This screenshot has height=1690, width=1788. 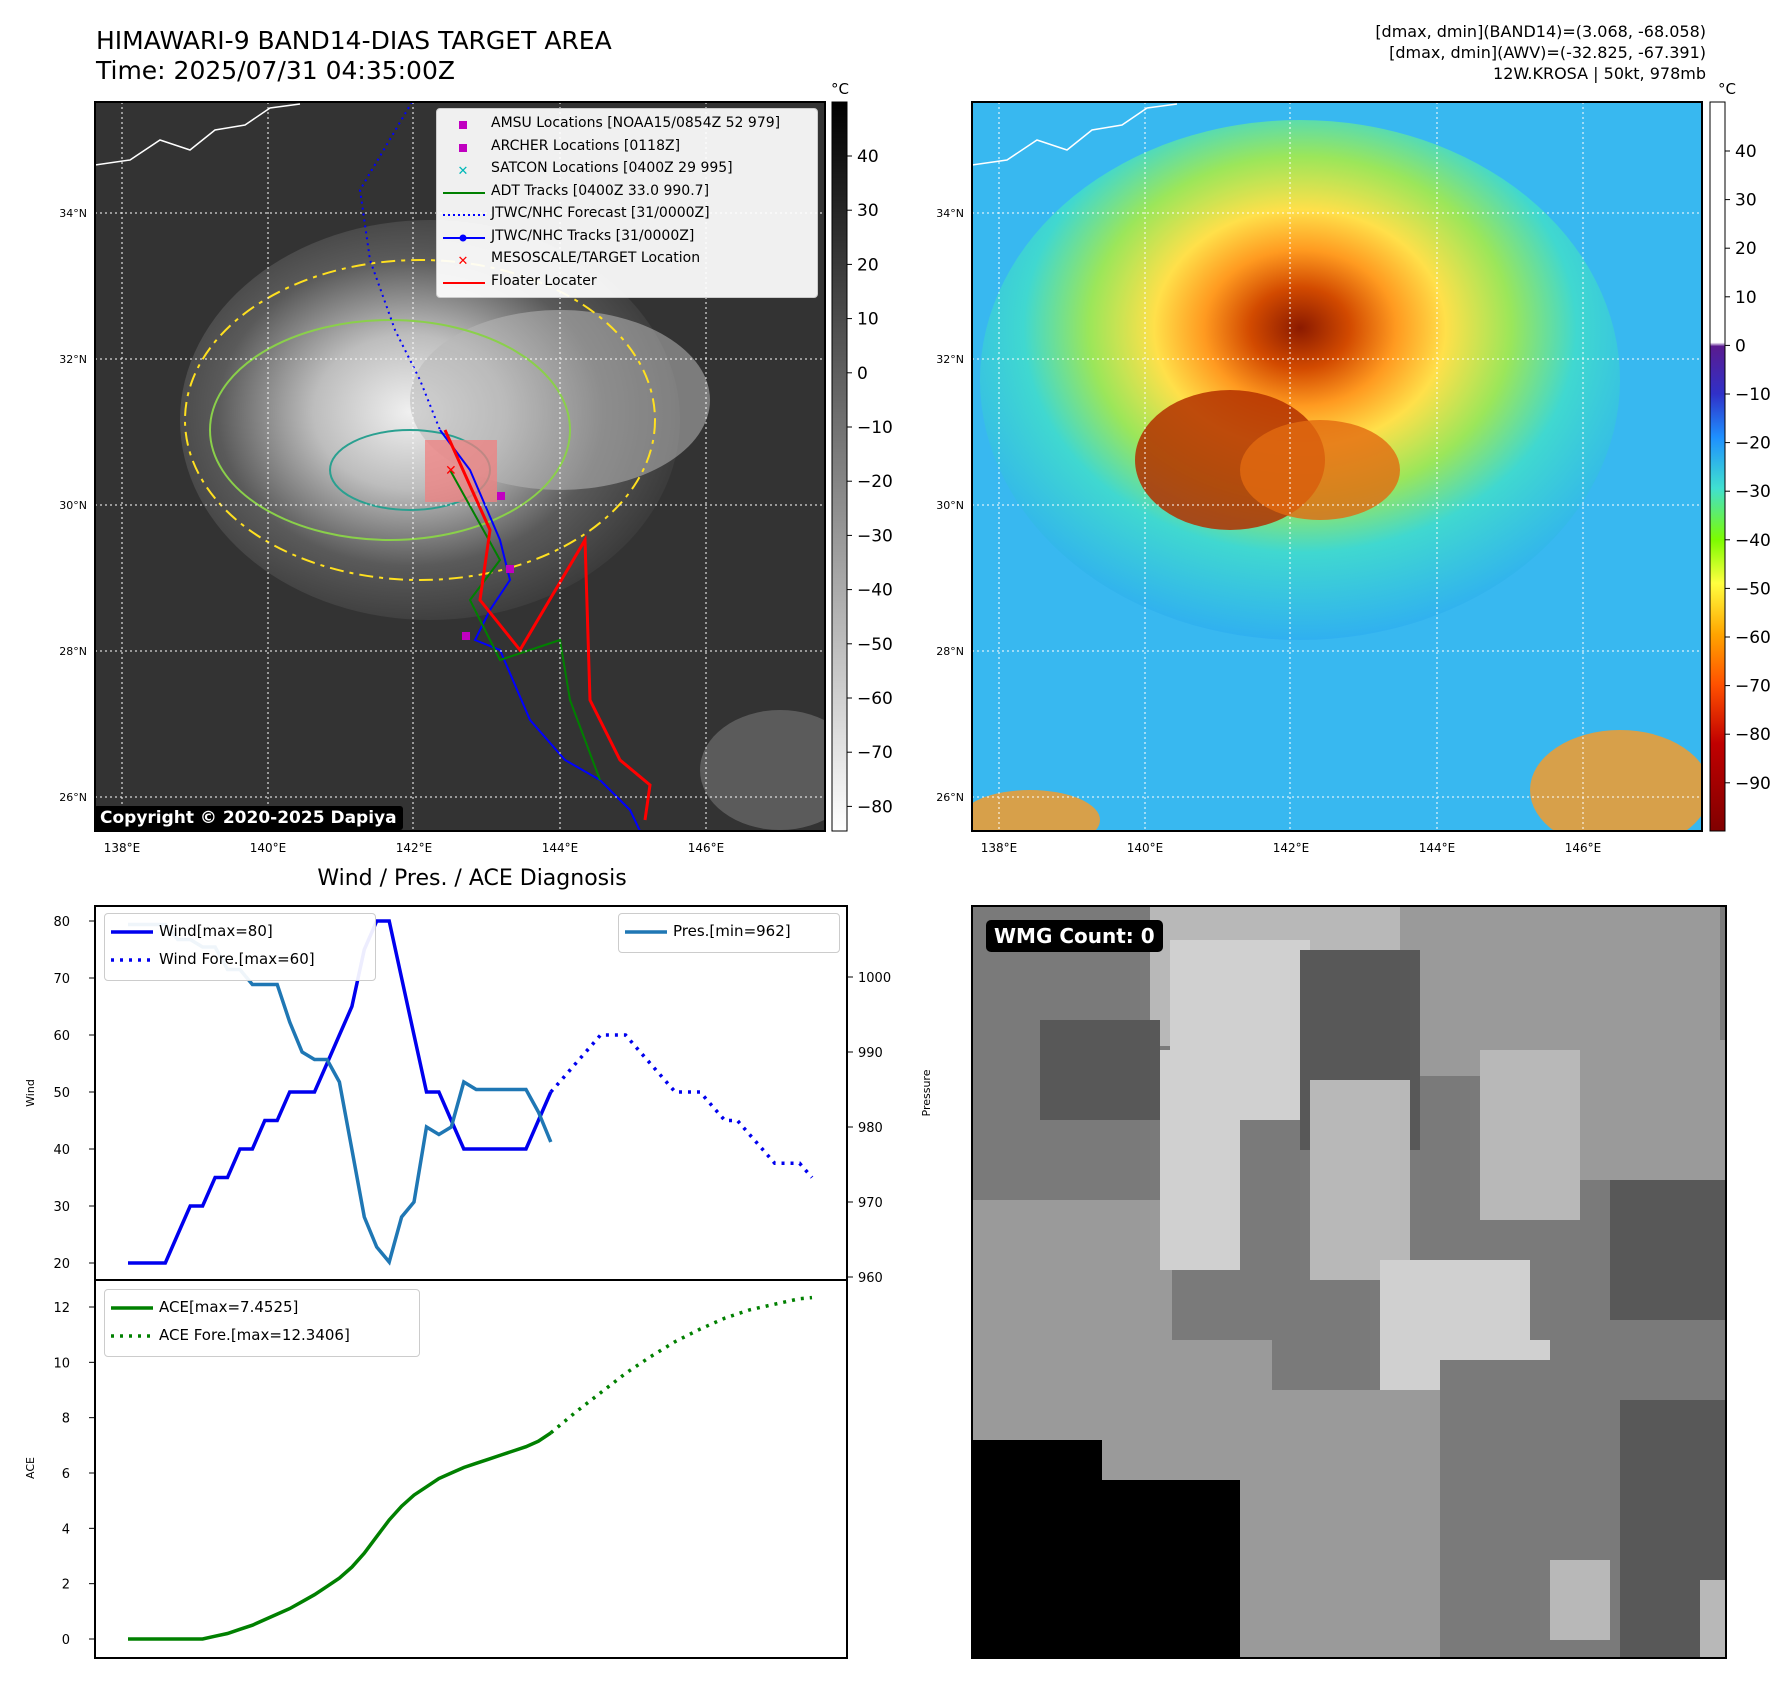 What do you see at coordinates (868, 211) in the screenshot?
I see `colorbar-tick-label: 30` at bounding box center [868, 211].